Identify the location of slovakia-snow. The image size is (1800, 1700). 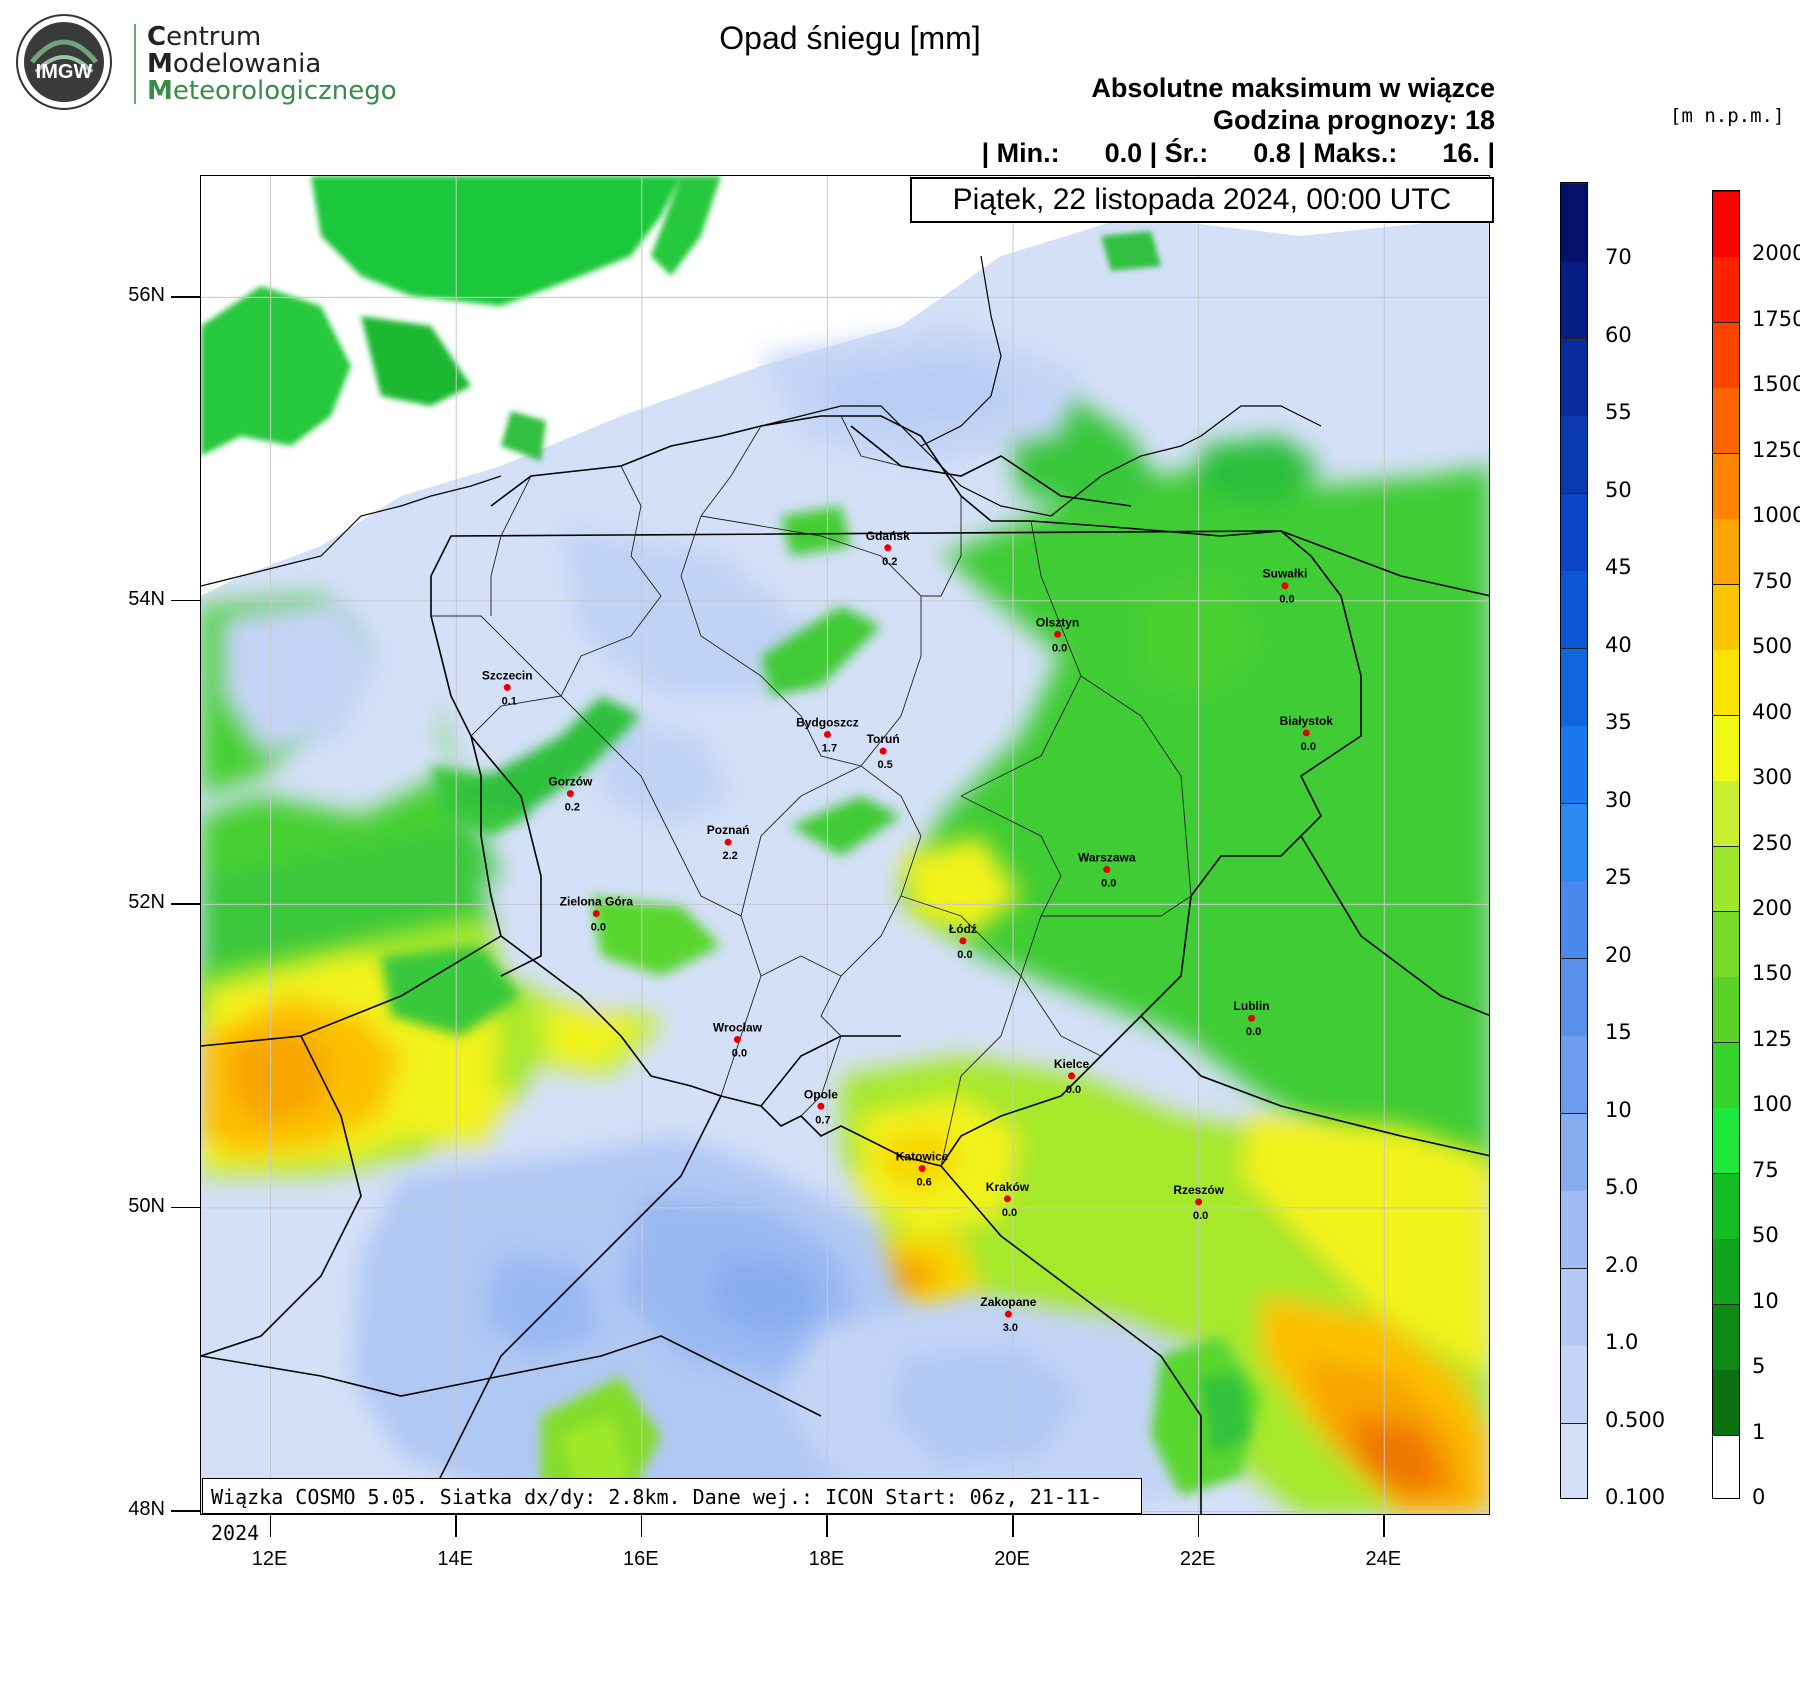
(1011, 1405).